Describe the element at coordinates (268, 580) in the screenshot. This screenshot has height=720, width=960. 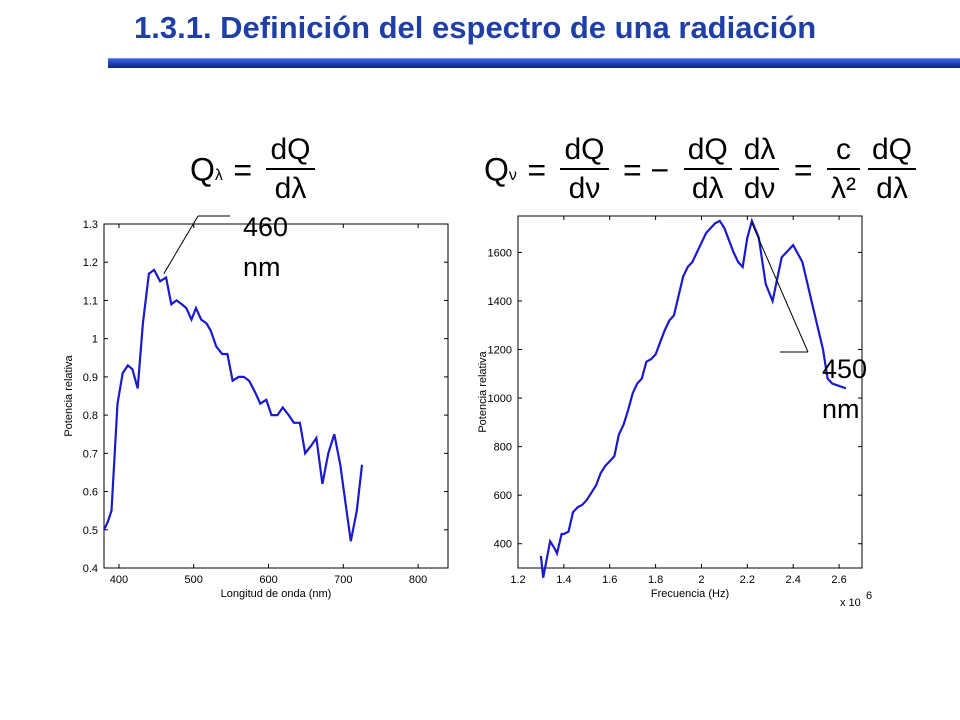
I see `x-tick-label: 600` at that location.